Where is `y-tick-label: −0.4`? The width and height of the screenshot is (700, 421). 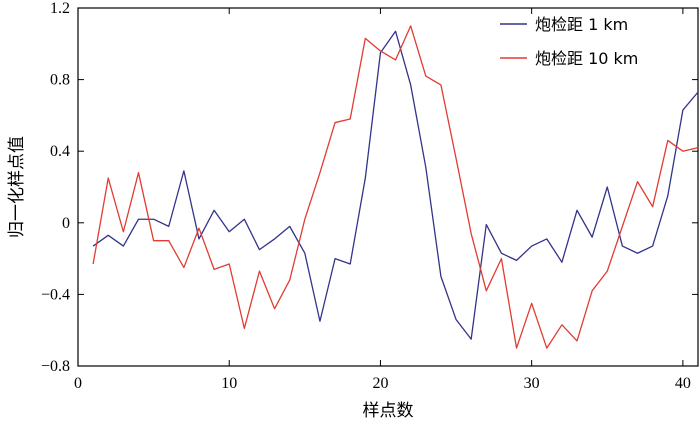 y-tick-label: −0.4 is located at coordinates (55, 294).